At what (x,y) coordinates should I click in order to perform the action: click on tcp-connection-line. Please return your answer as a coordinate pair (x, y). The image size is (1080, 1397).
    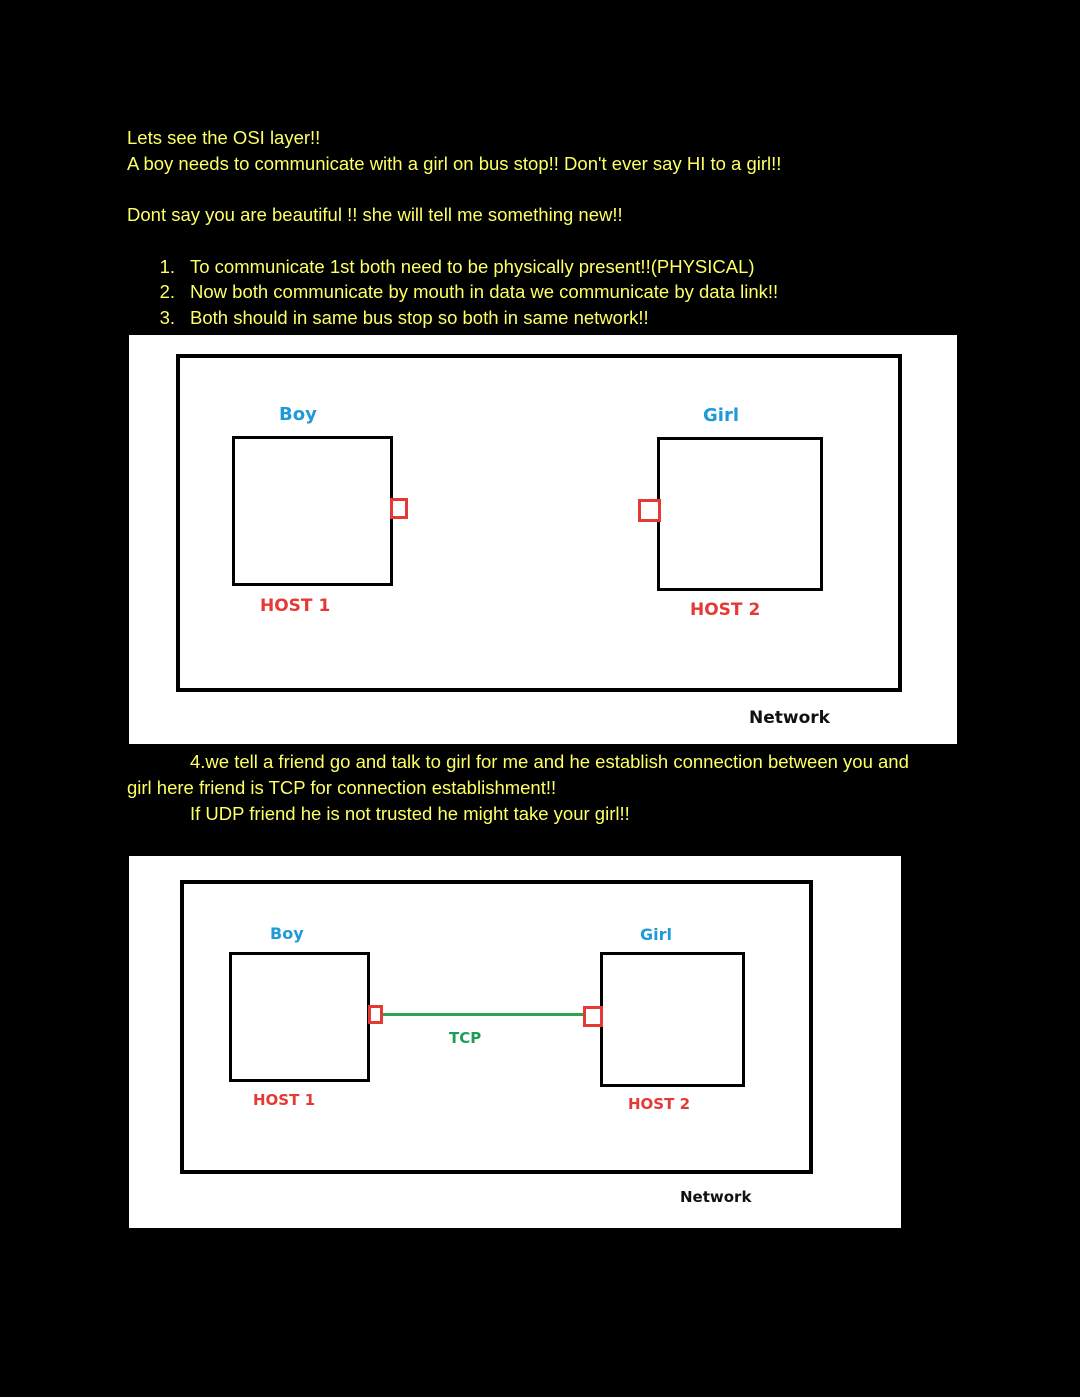
    Looking at the image, I should click on (483, 1014).